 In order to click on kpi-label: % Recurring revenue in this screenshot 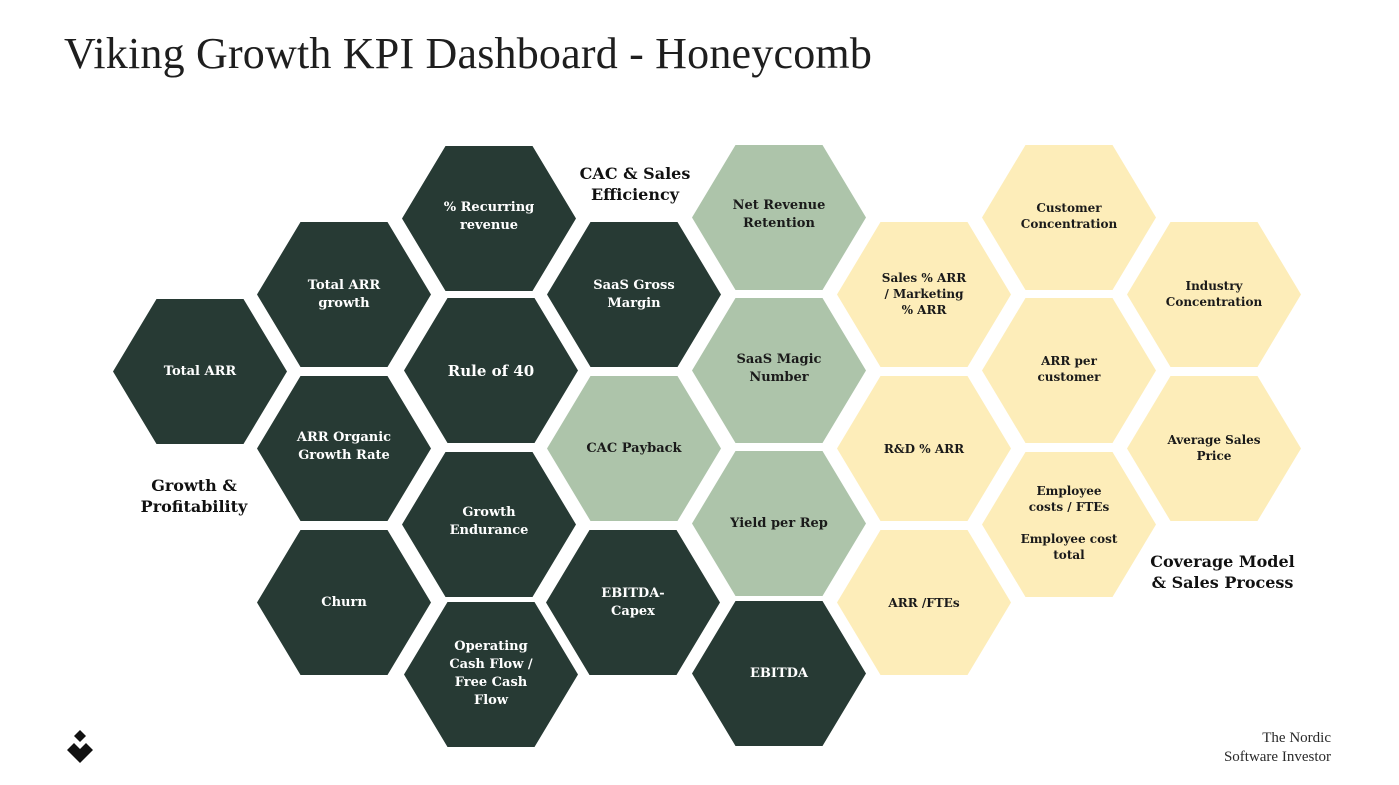, I will do `click(489, 216)`.